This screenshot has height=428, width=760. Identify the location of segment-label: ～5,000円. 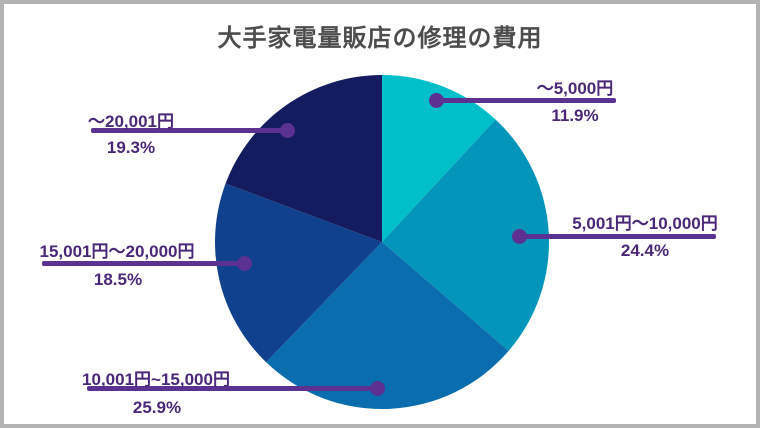
(575, 88).